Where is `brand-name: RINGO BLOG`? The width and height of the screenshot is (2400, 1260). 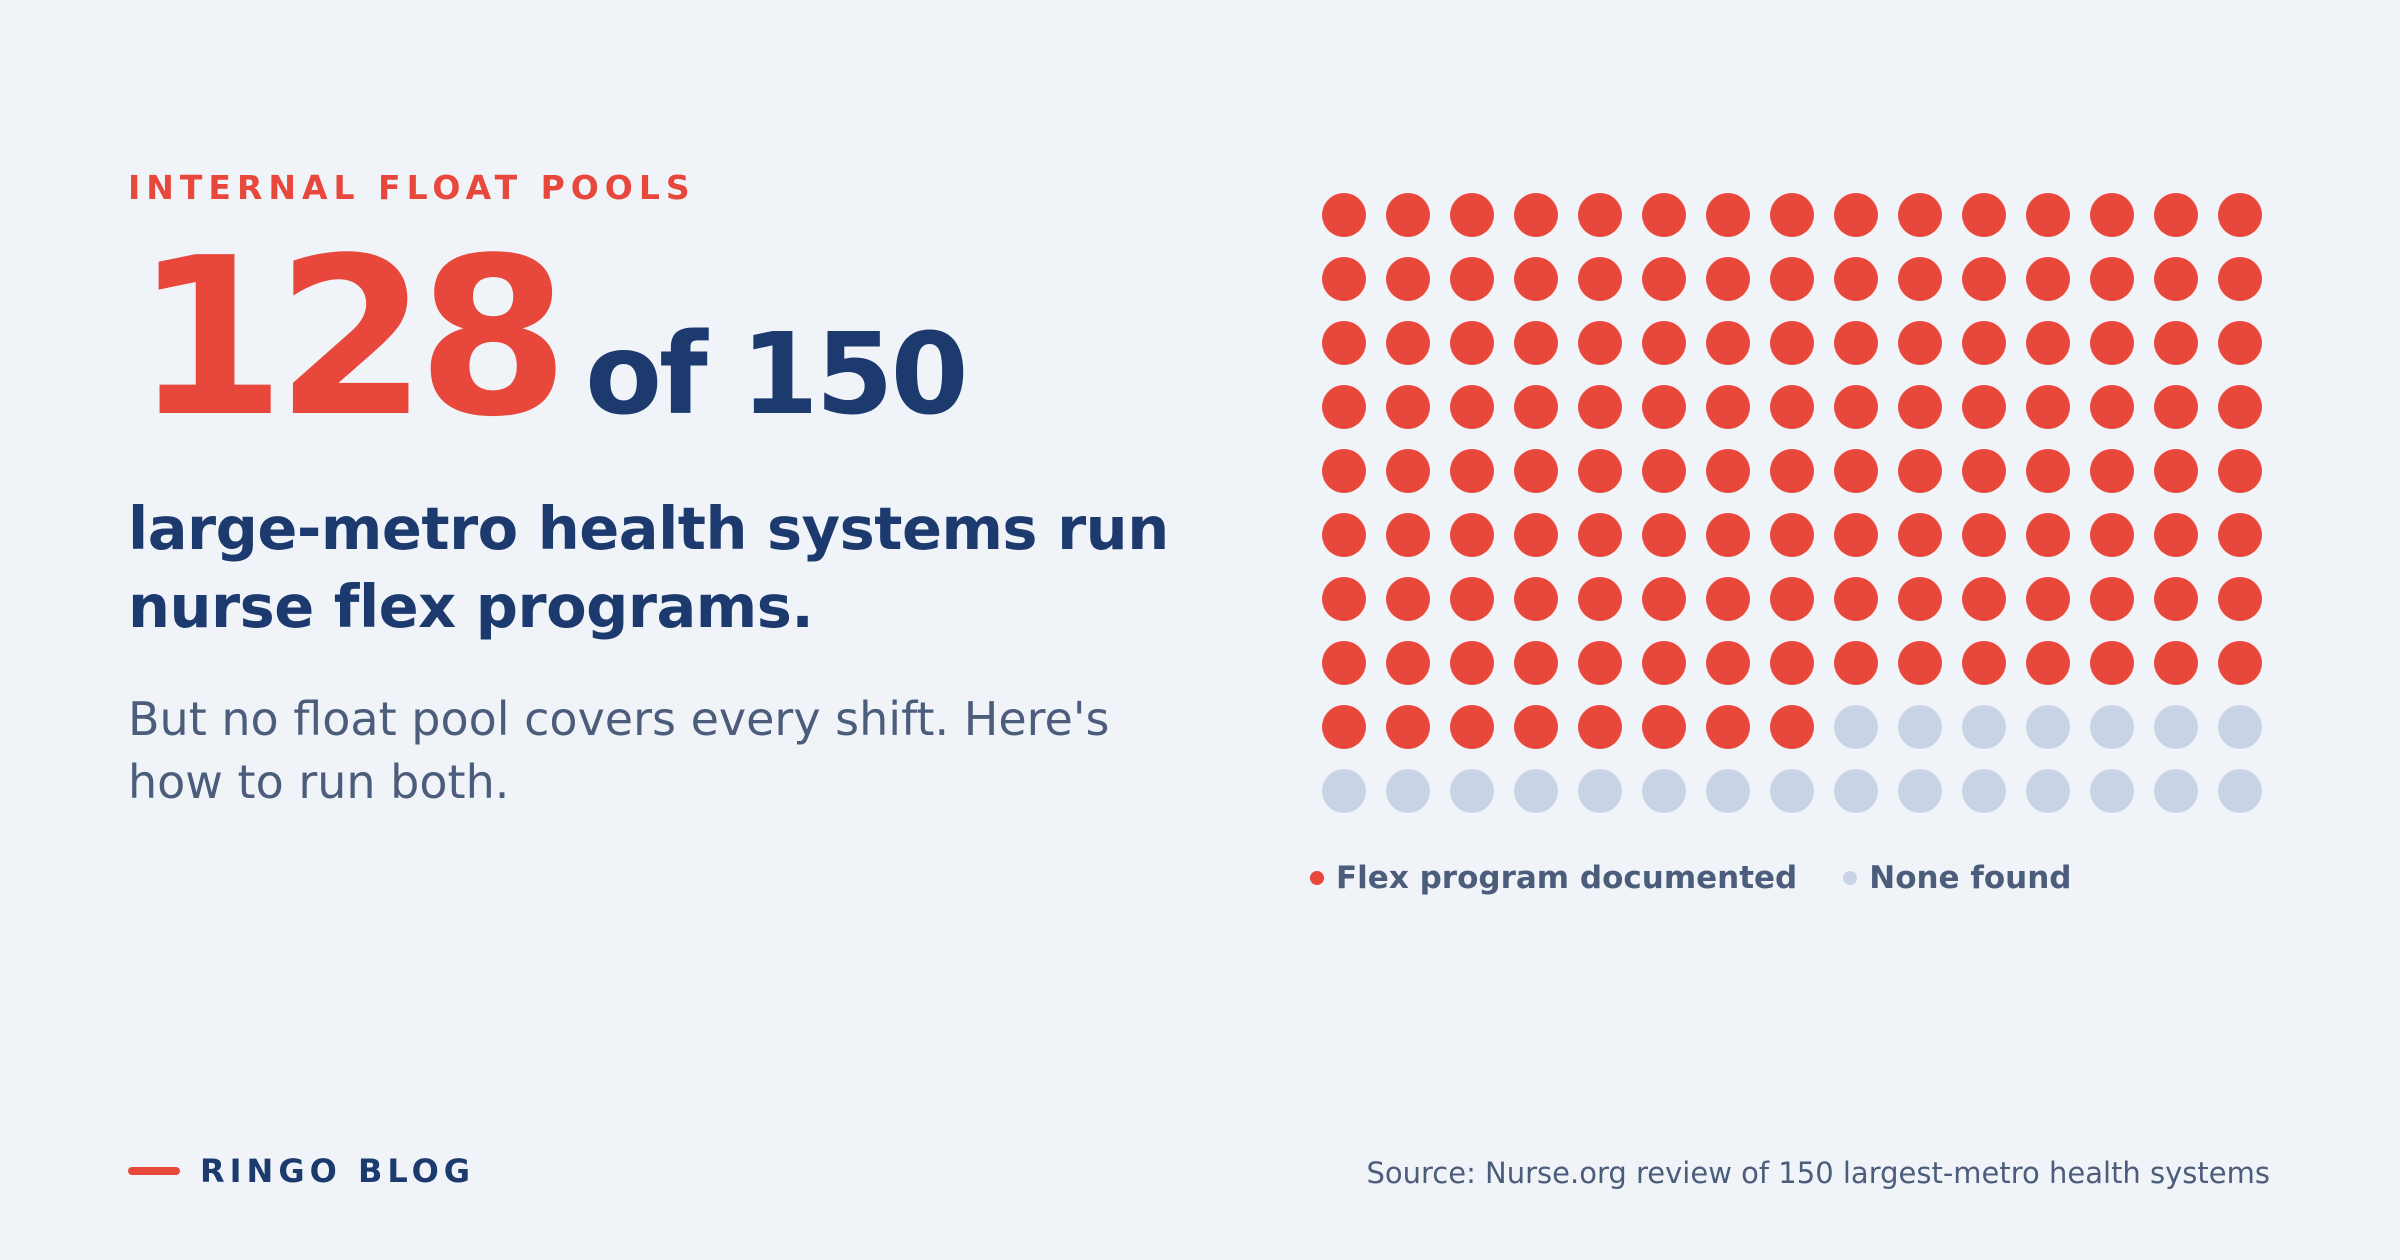
brand-name: RINGO BLOG is located at coordinates (338, 1171).